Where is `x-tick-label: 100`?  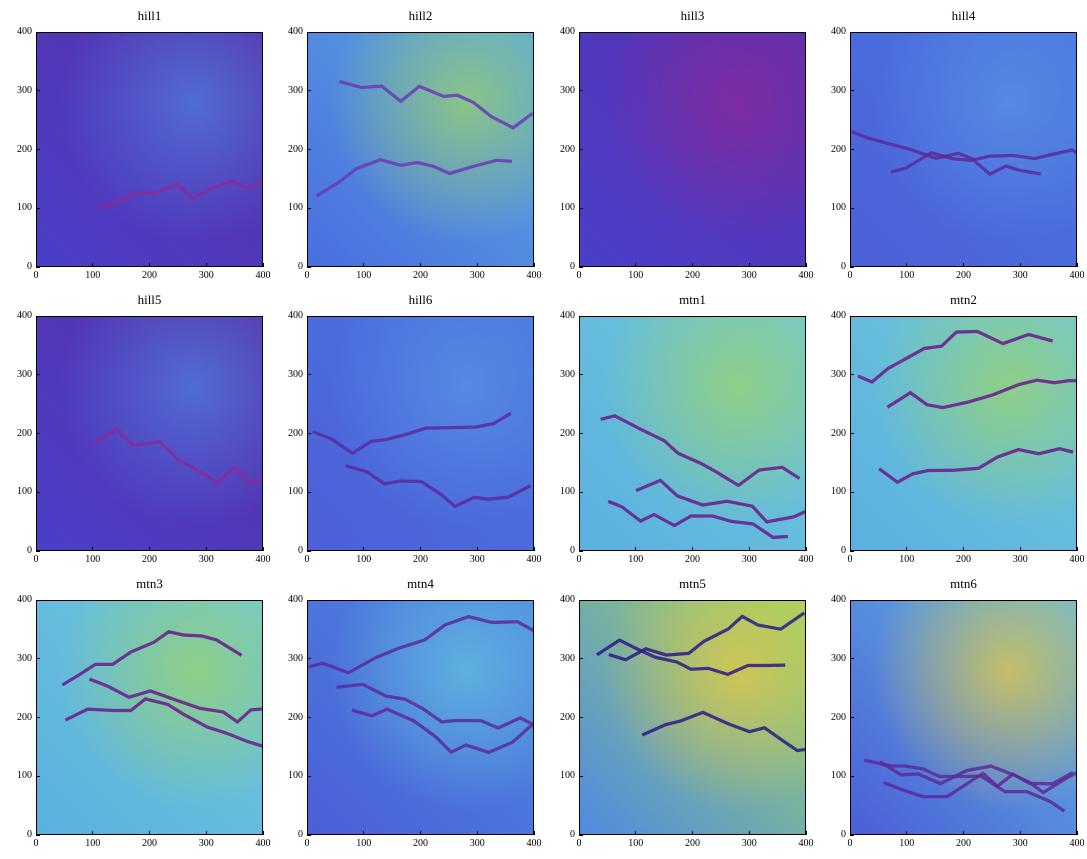 x-tick-label: 100 is located at coordinates (93, 275).